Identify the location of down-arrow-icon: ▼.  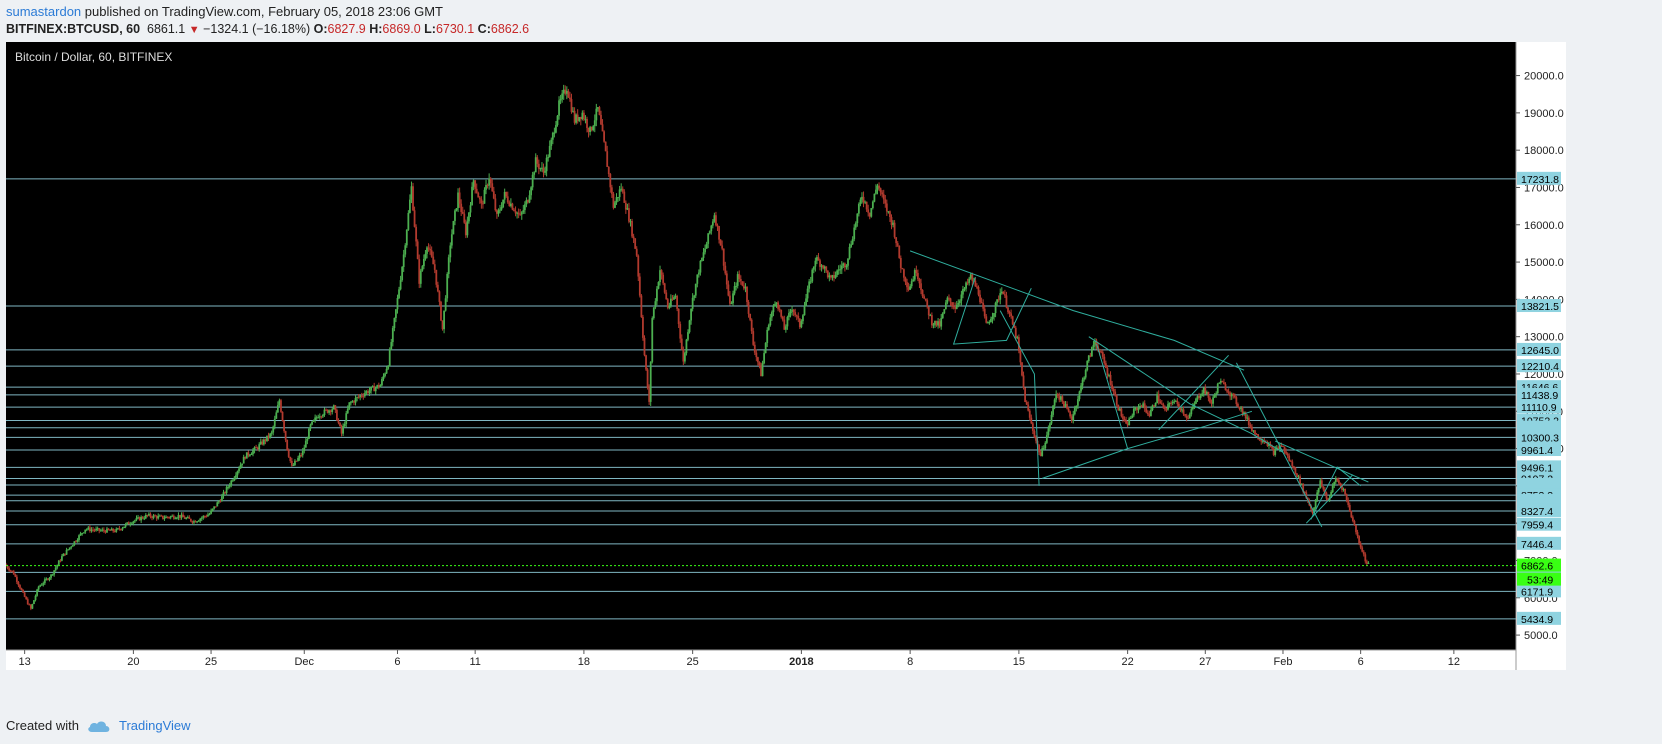
(194, 30).